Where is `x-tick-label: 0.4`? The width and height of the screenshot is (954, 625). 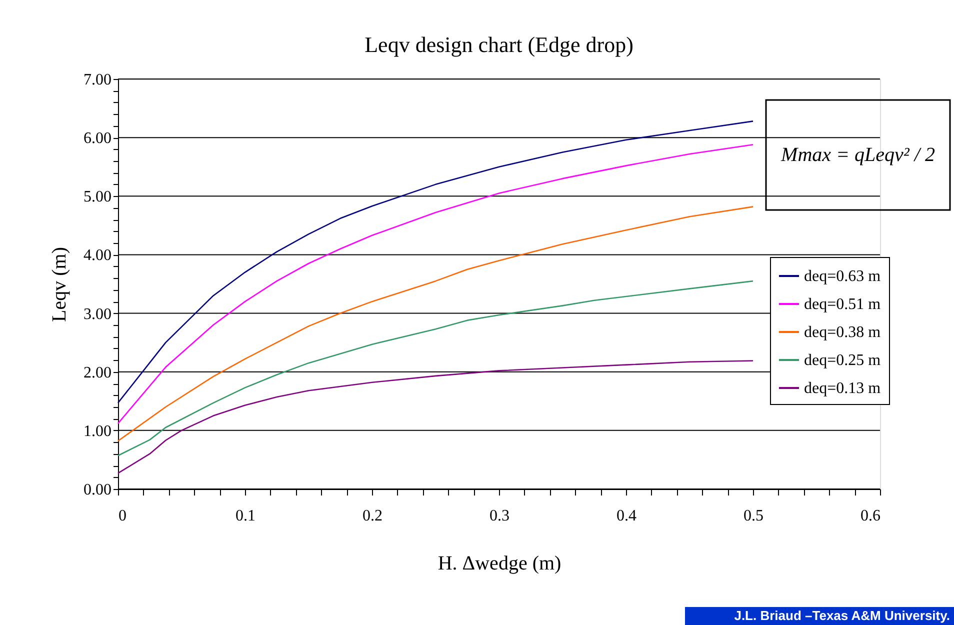
x-tick-label: 0.4 is located at coordinates (626, 516).